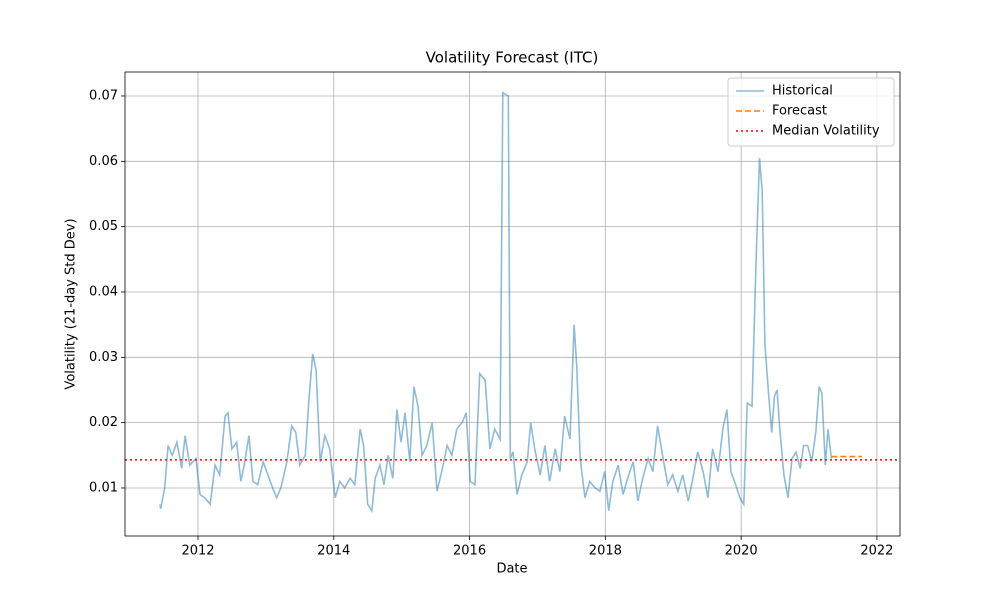 This screenshot has width=1000, height=600. Describe the element at coordinates (71, 303) in the screenshot. I see `y-axis-label: Volatility (21-day Std Dev)` at that location.